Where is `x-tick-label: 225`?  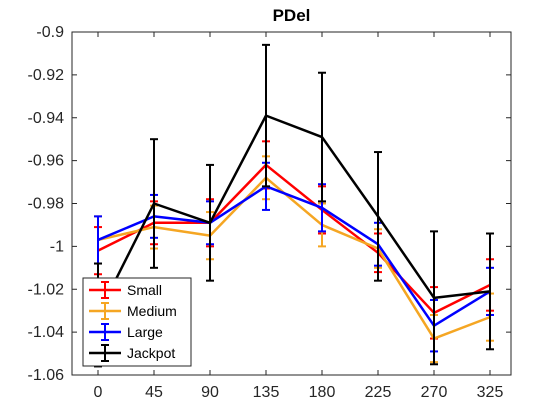
x-tick-label: 225 is located at coordinates (378, 392).